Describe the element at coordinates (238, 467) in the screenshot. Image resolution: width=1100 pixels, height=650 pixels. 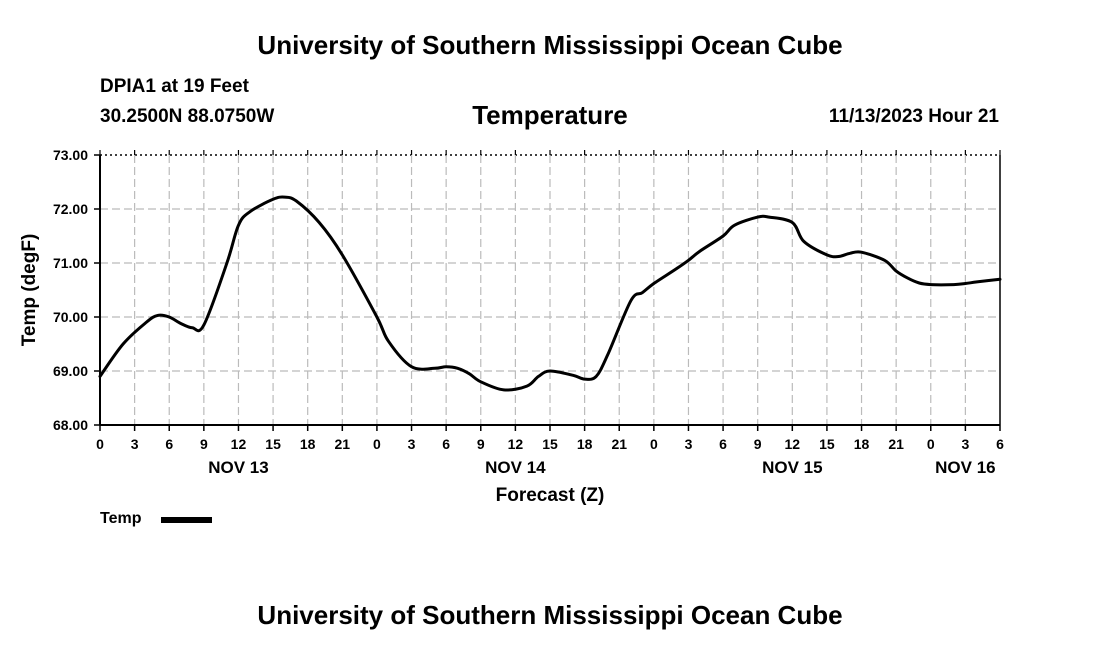
I see `date-label: NOV 13` at that location.